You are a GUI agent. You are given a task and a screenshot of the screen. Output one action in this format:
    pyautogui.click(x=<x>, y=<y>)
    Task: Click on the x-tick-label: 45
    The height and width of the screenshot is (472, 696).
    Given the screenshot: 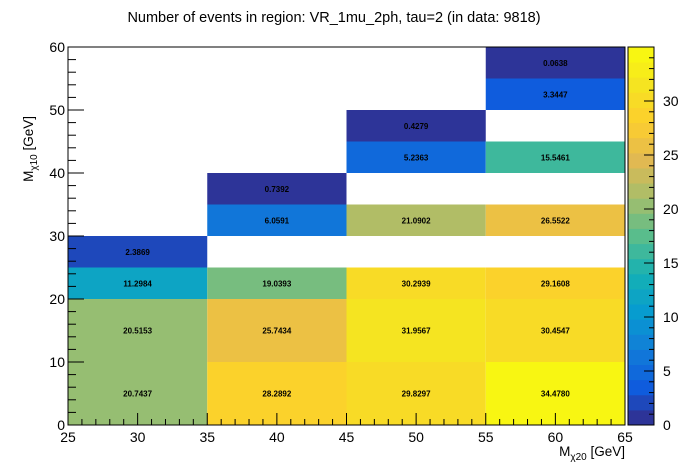 What is the action you would take?
    pyautogui.click(x=347, y=437)
    